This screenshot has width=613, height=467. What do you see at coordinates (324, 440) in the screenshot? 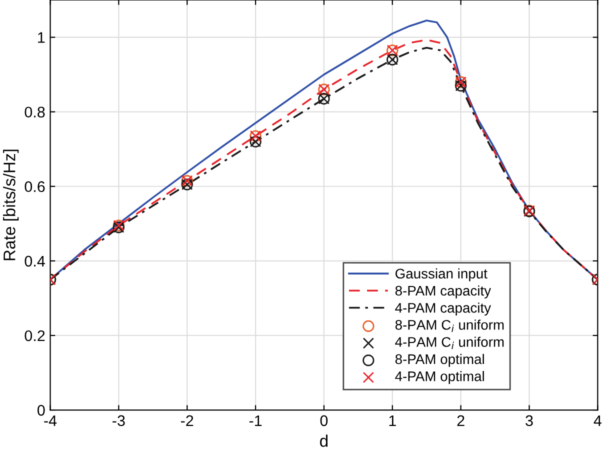
I see `x-axis-title: d` at bounding box center [324, 440].